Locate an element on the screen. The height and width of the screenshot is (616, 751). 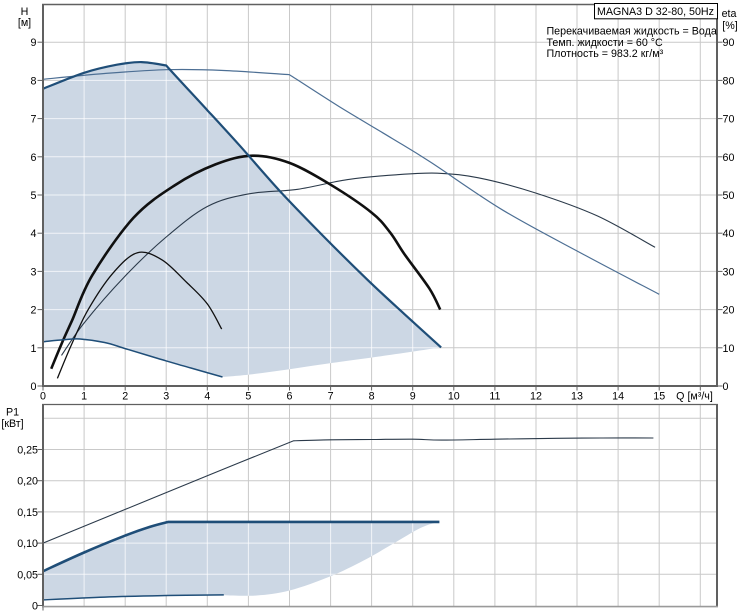
svg-text: Перекачиваемая жидкость = Вода is located at coordinates (632, 32).